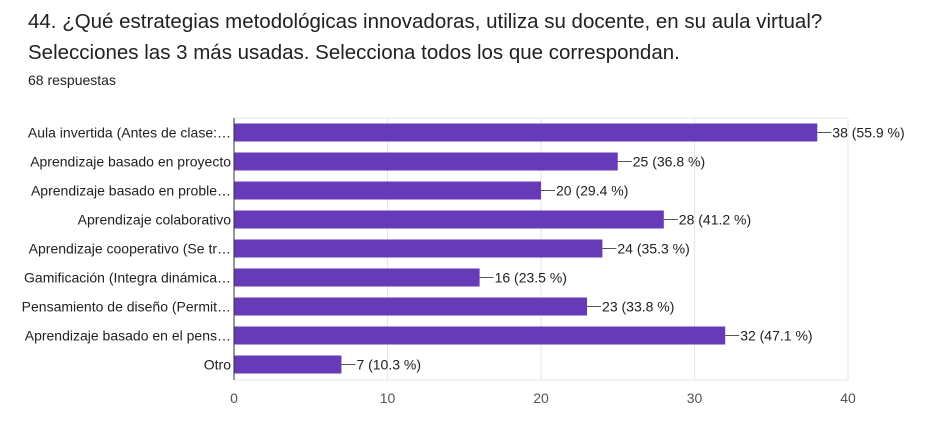  What do you see at coordinates (388, 398) in the screenshot?
I see `x-tick-label: 10` at bounding box center [388, 398].